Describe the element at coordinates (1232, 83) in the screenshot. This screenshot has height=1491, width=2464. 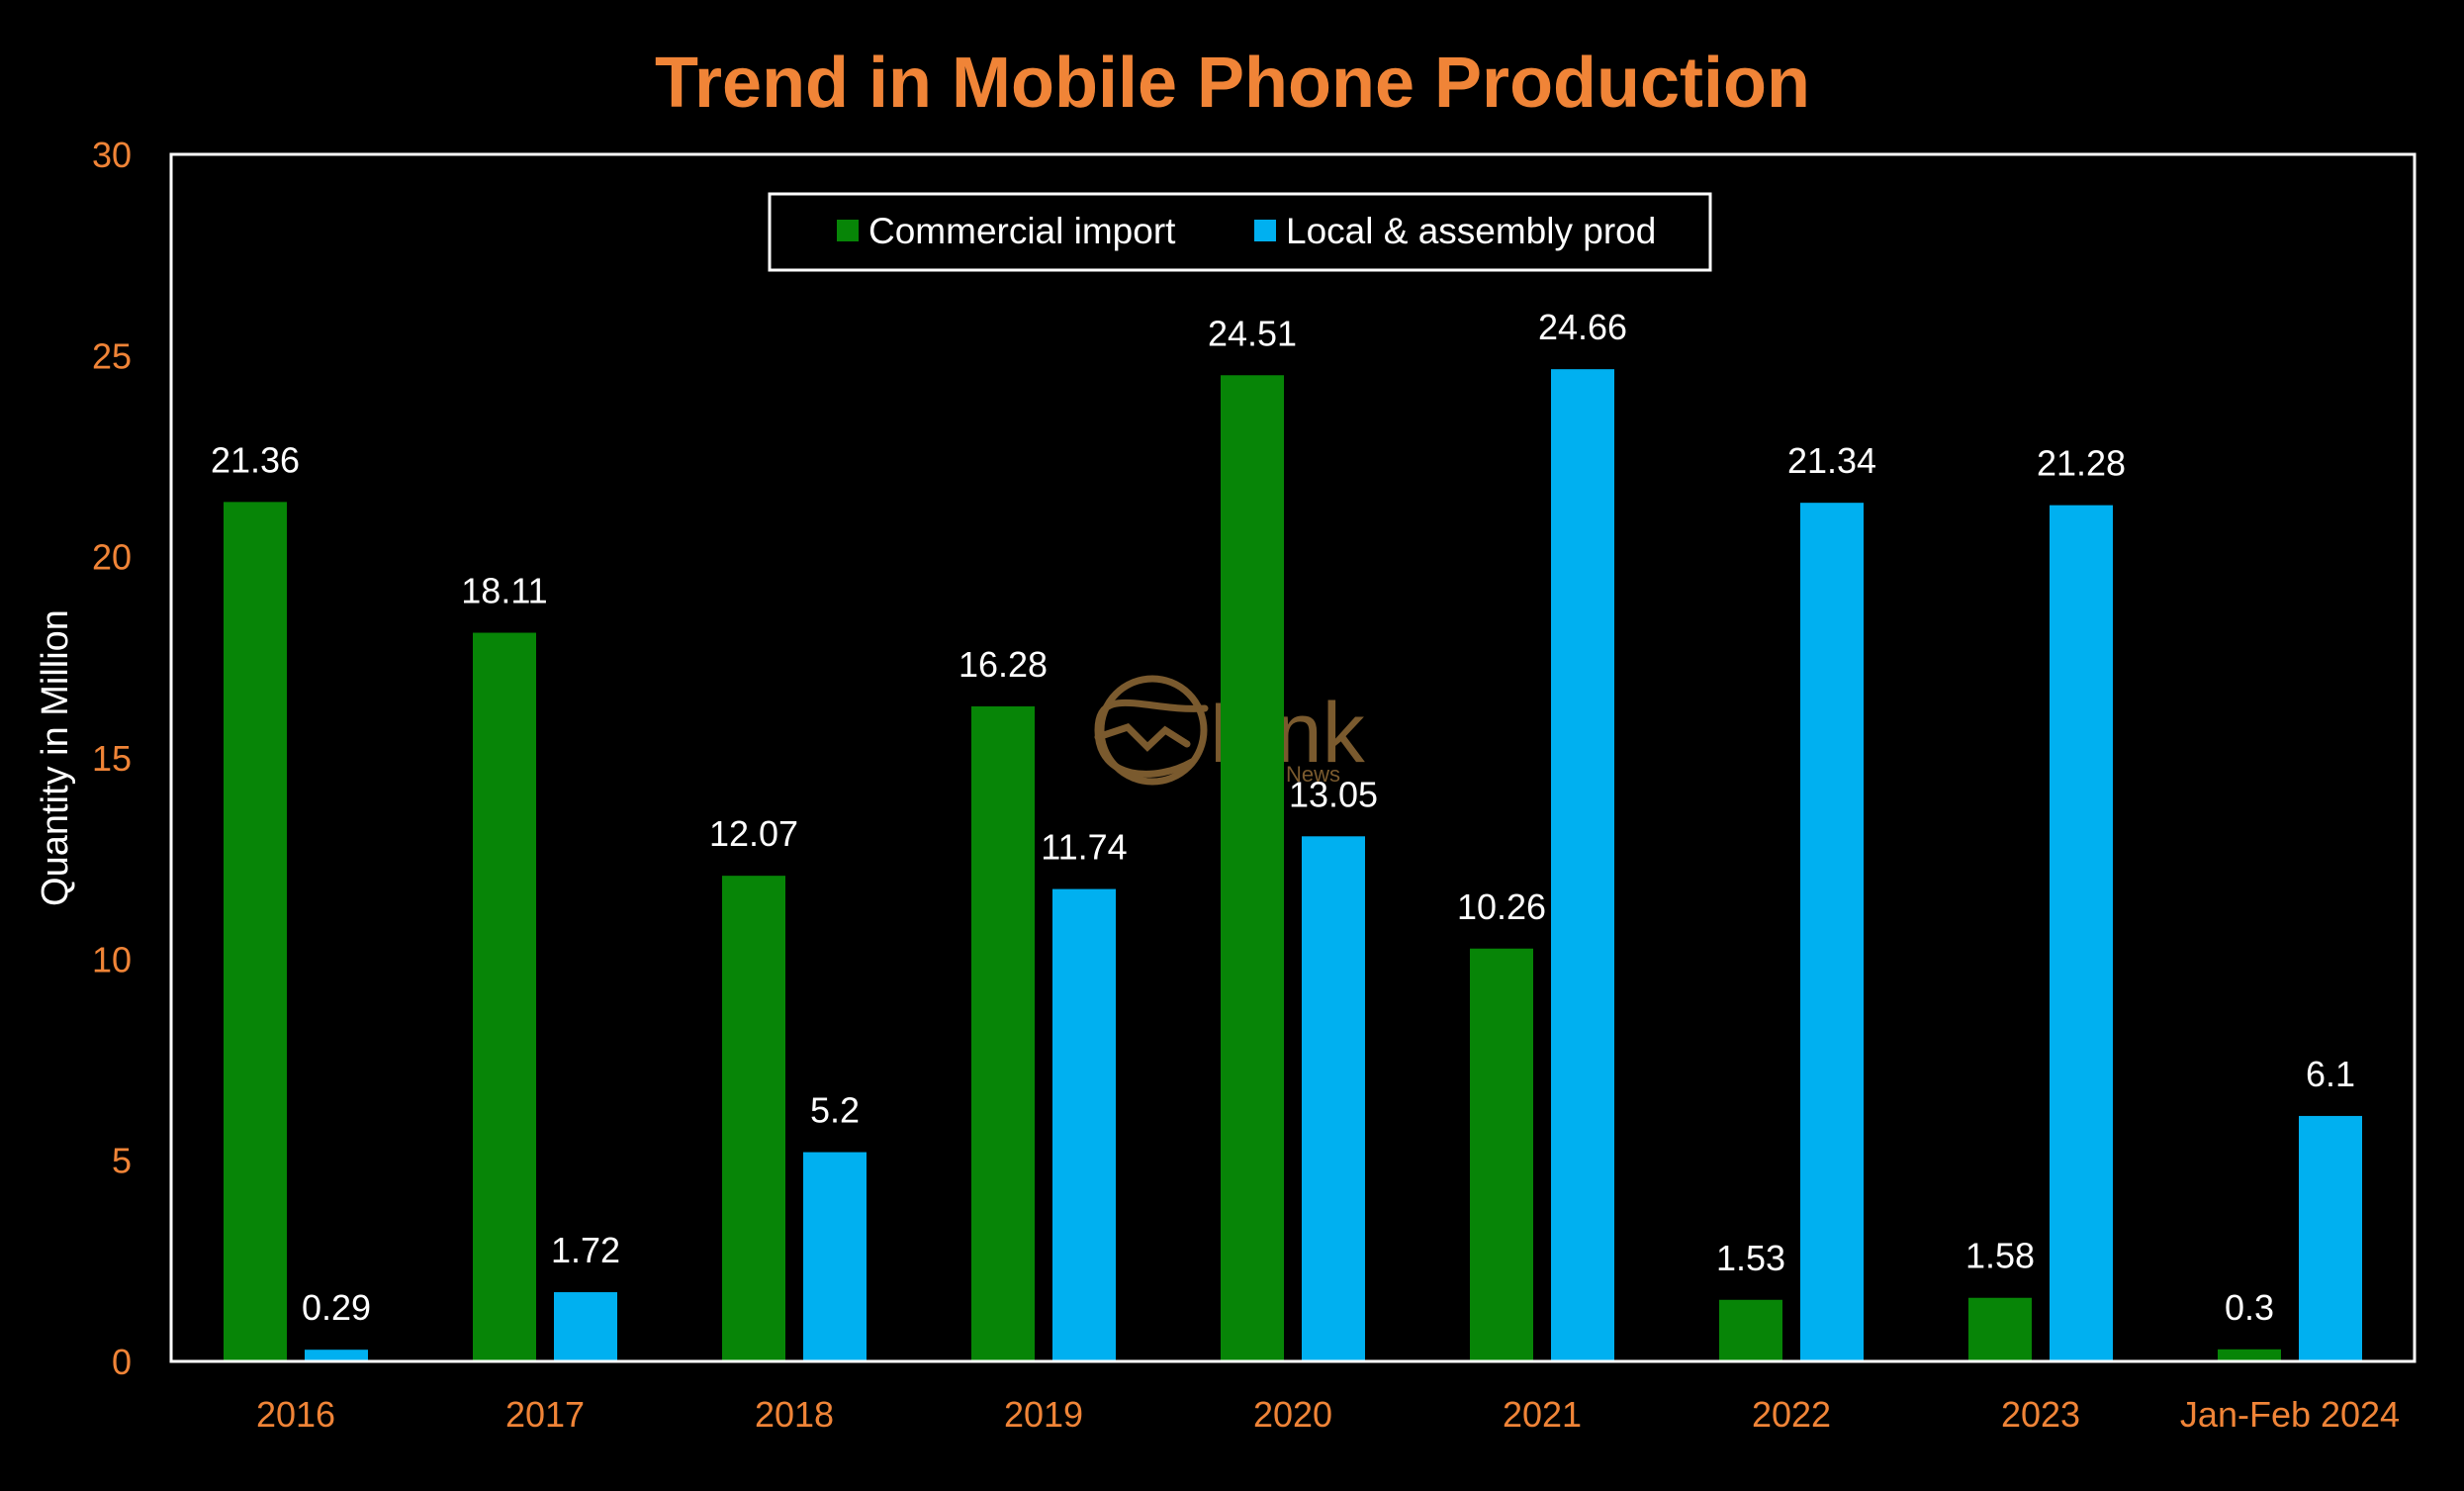
I see `chart-title: Trend in Mobile Phone Production` at that location.